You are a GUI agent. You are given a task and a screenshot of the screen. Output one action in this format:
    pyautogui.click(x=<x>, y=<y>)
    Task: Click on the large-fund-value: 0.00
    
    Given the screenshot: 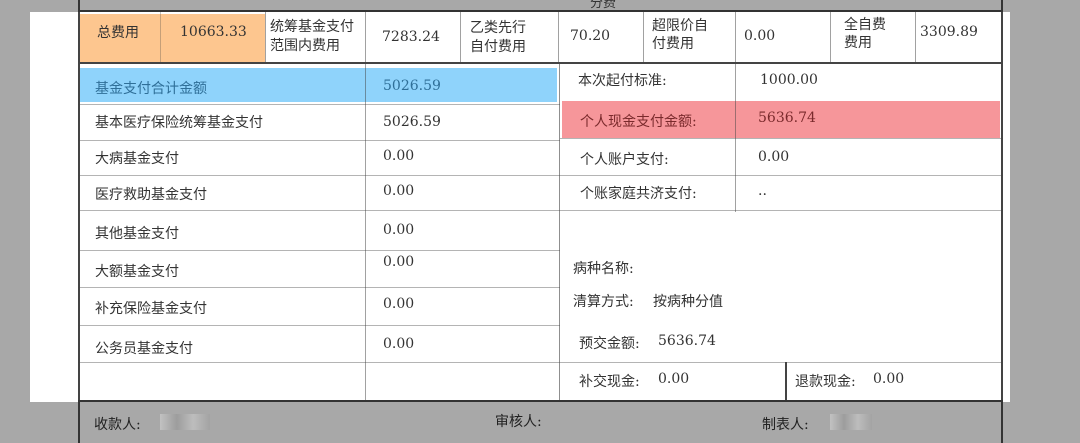 What is the action you would take?
    pyautogui.click(x=399, y=262)
    